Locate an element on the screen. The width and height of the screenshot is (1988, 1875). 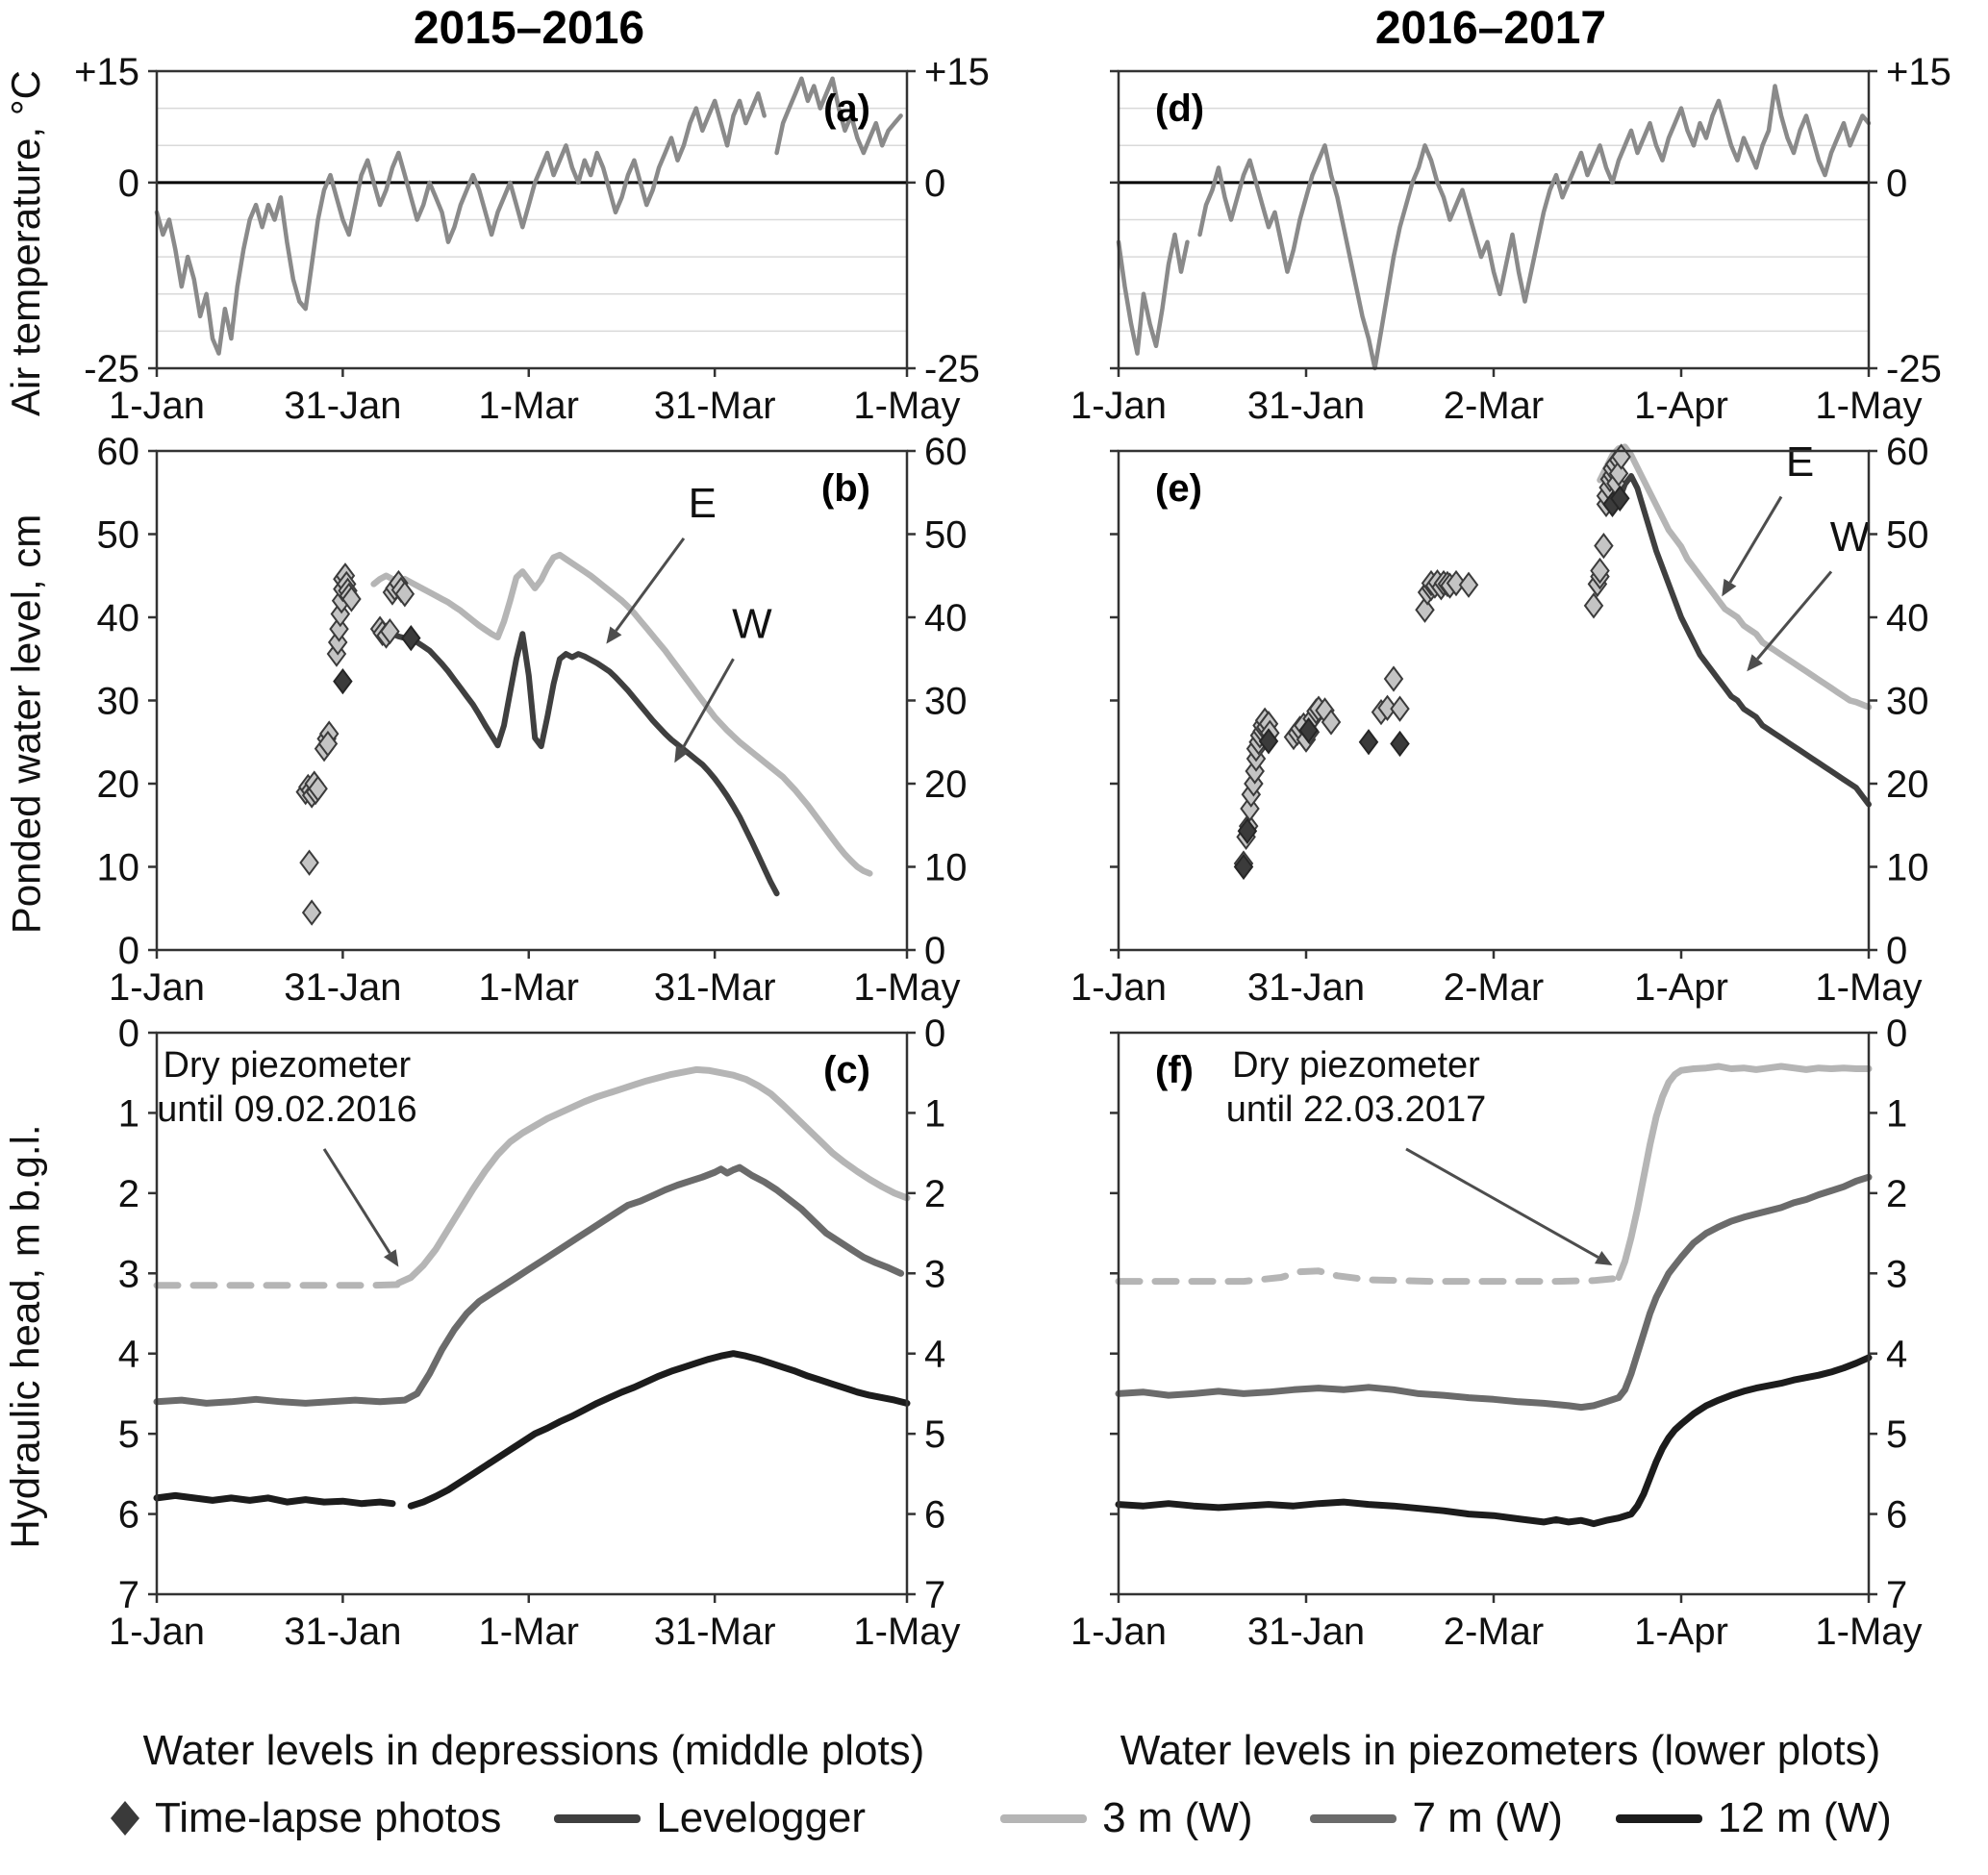
svg-text: (e) is located at coordinates (1178, 489).